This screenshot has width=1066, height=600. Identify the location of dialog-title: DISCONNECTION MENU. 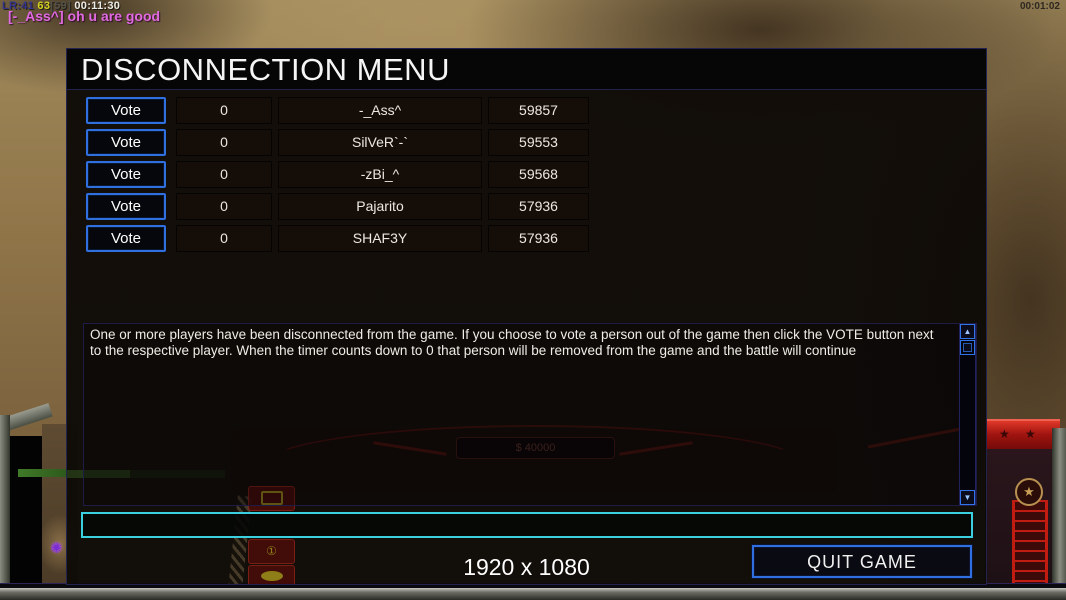
(265, 69).